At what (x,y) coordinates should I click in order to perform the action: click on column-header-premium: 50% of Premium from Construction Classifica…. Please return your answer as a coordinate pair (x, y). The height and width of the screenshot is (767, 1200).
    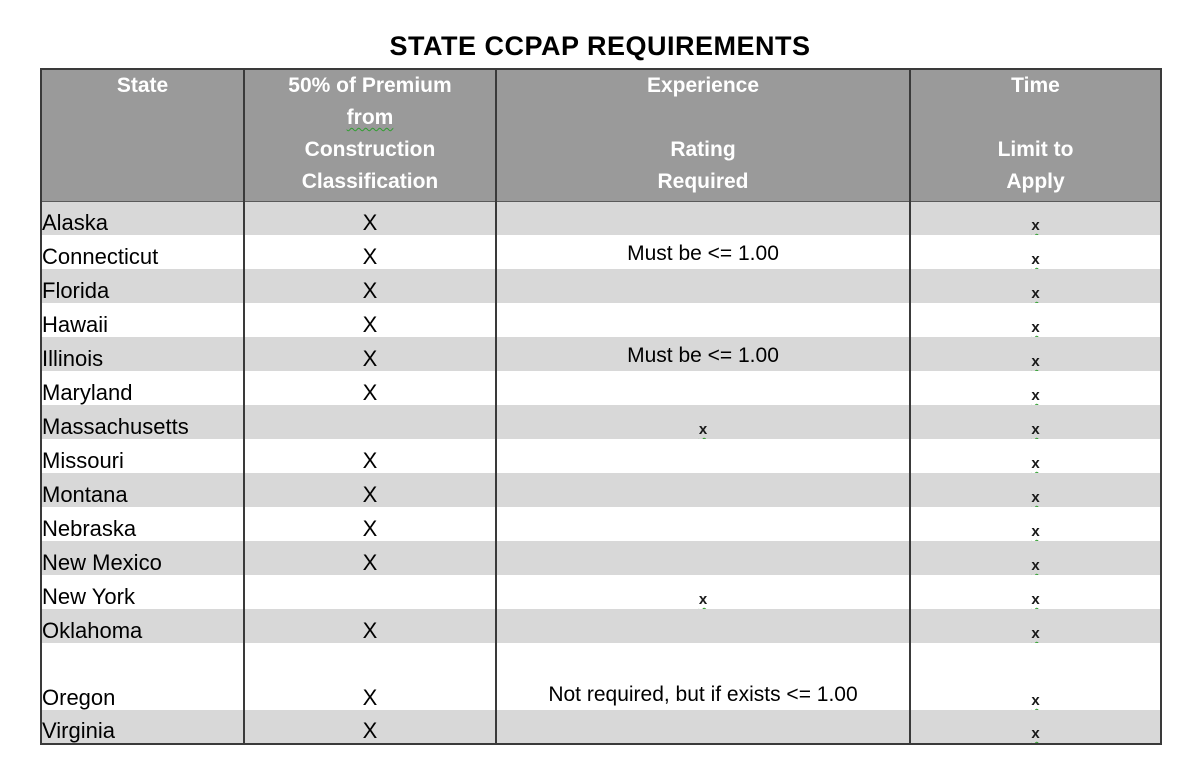
    Looking at the image, I should click on (370, 135).